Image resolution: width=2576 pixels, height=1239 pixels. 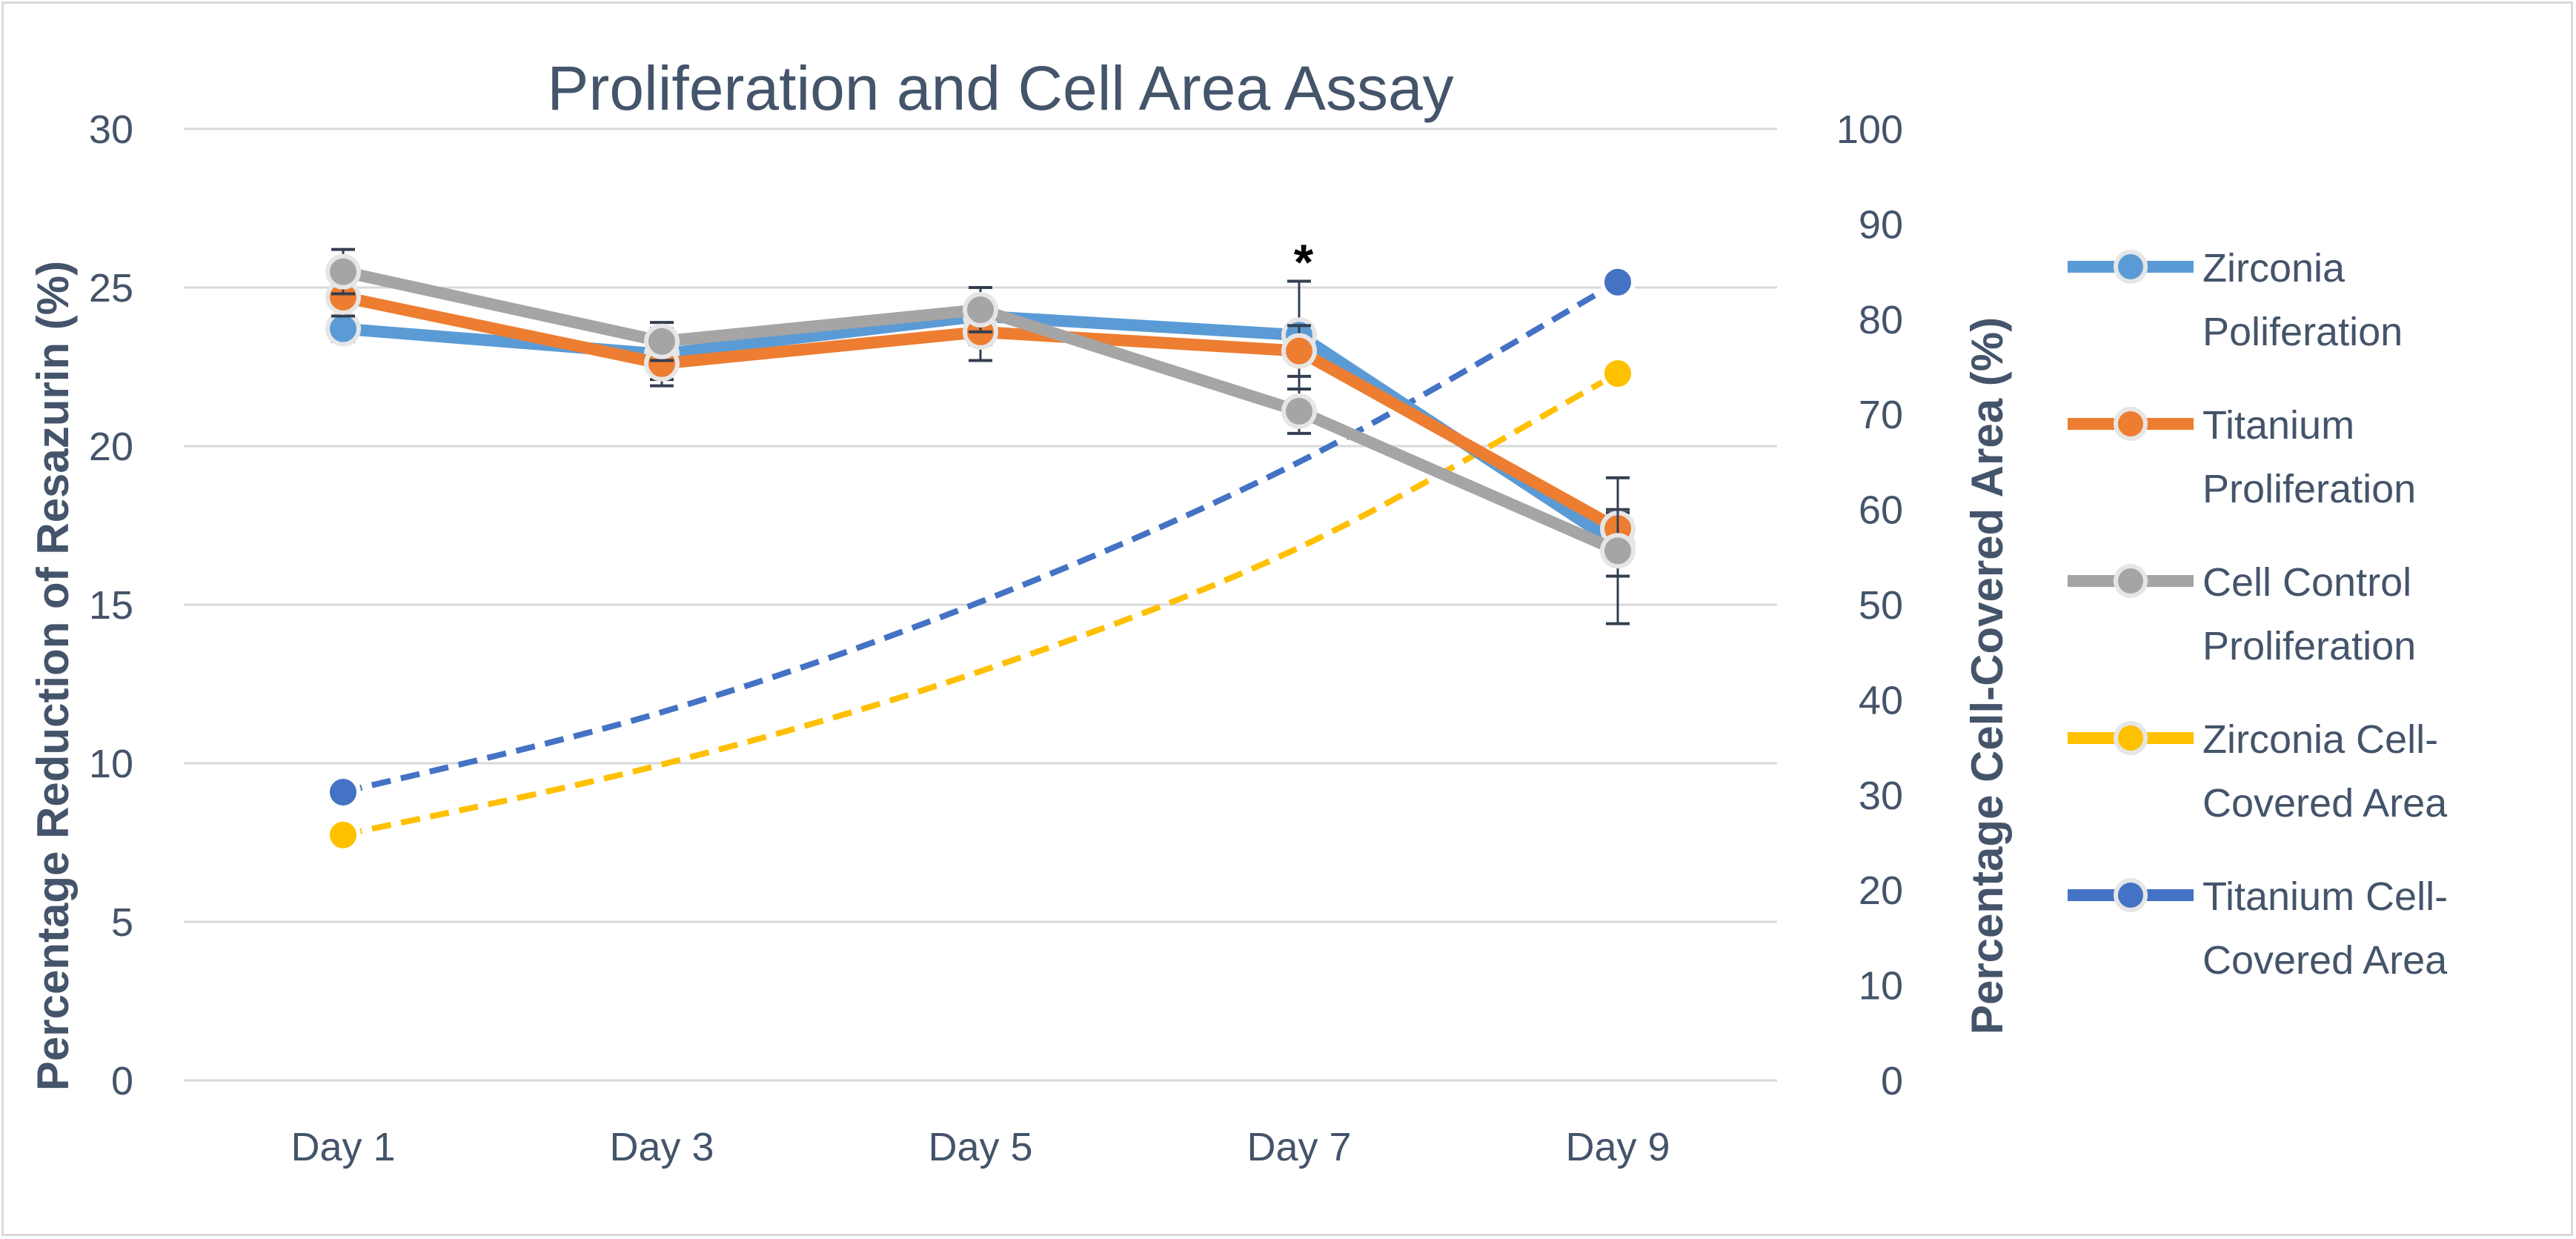 I want to click on legend-label: Cell Control, so click(x=2306, y=582).